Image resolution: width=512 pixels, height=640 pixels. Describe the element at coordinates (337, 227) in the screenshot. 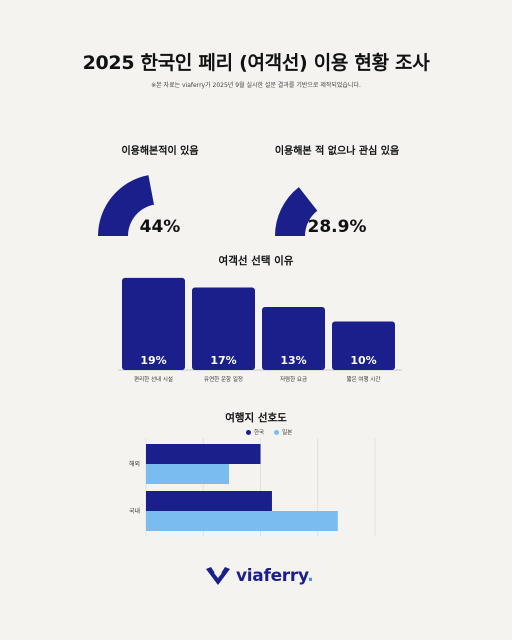

I see `gauge-2-value-label: 28.9%` at that location.